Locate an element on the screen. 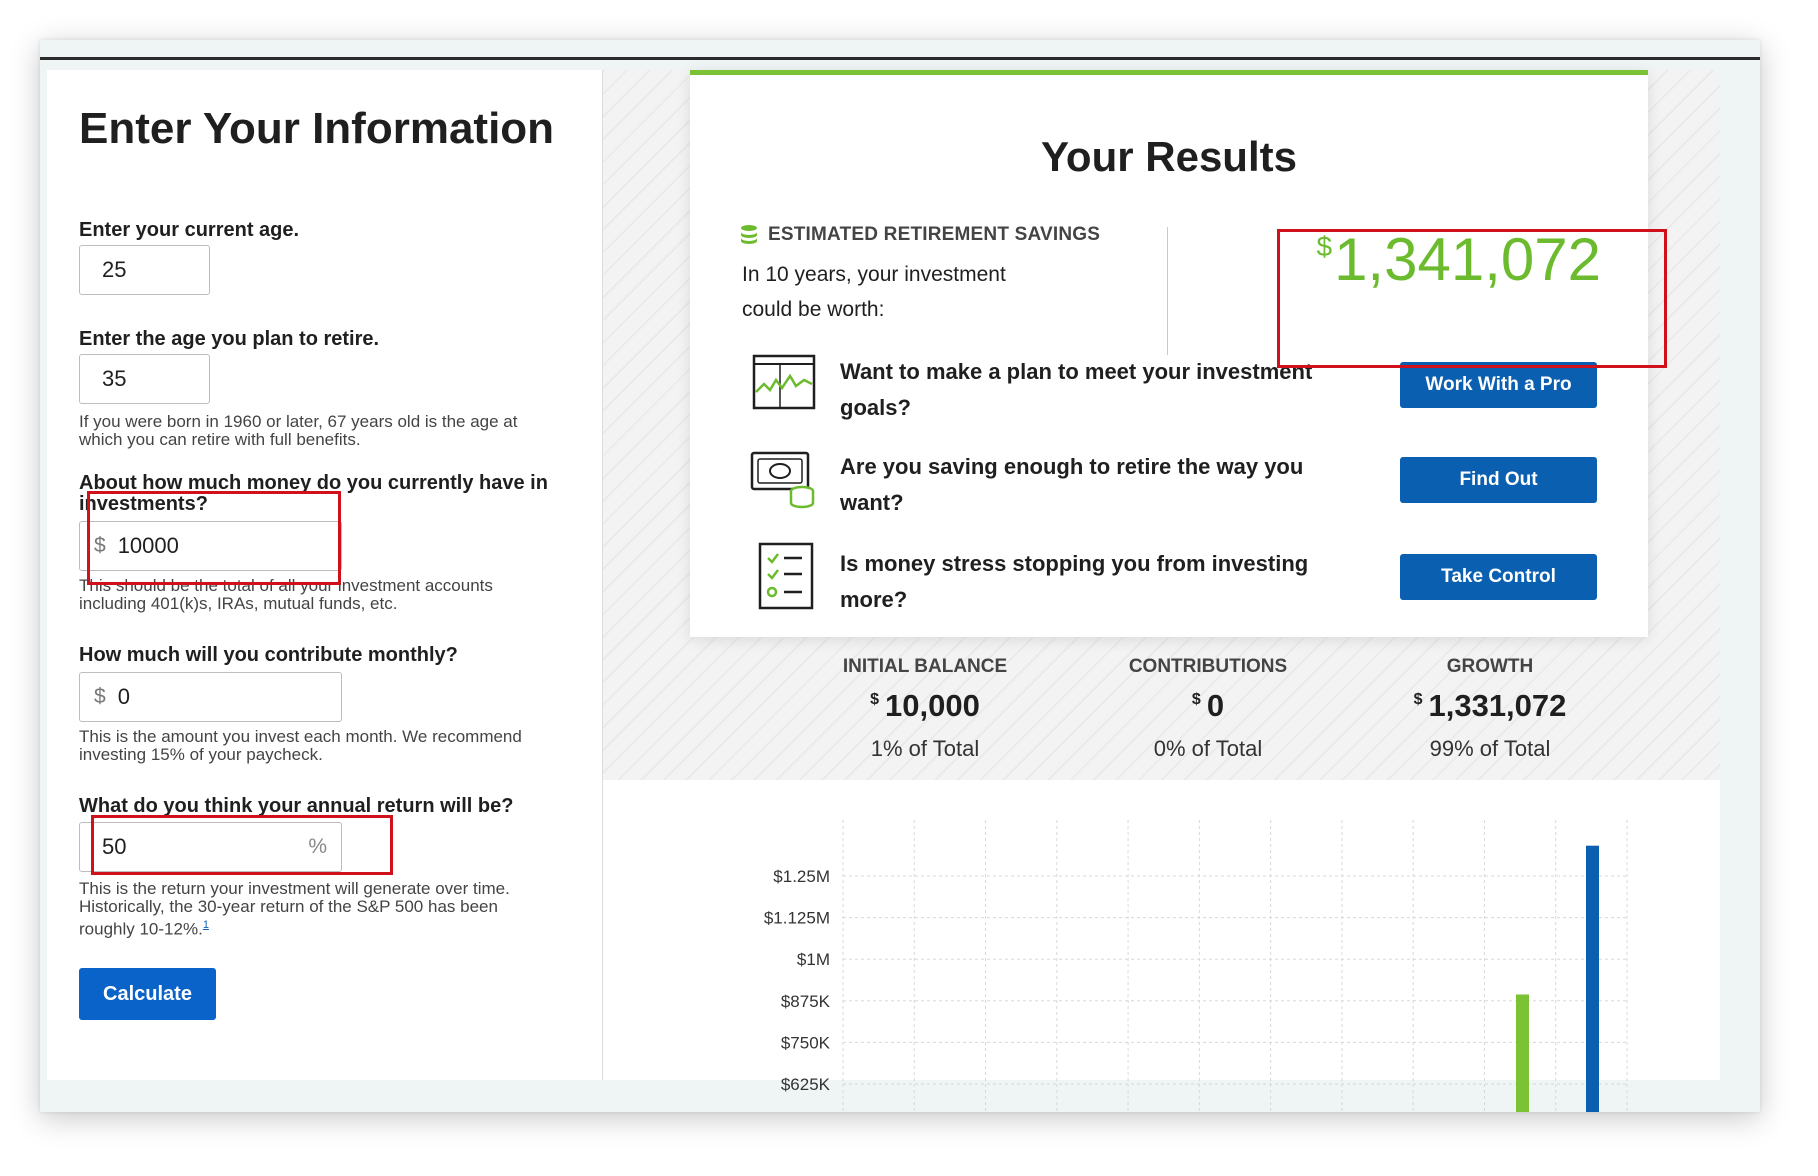 This screenshot has height=1176, width=1818. percent-suffix: % is located at coordinates (317, 846).